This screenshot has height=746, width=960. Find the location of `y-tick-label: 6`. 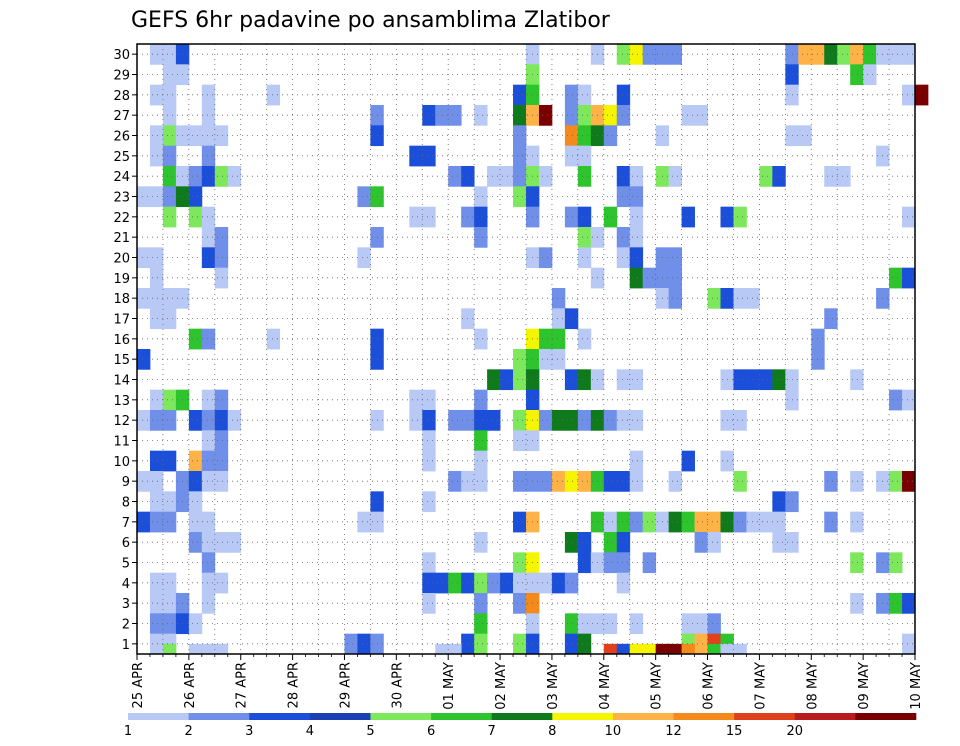

y-tick-label: 6 is located at coordinates (126, 543).